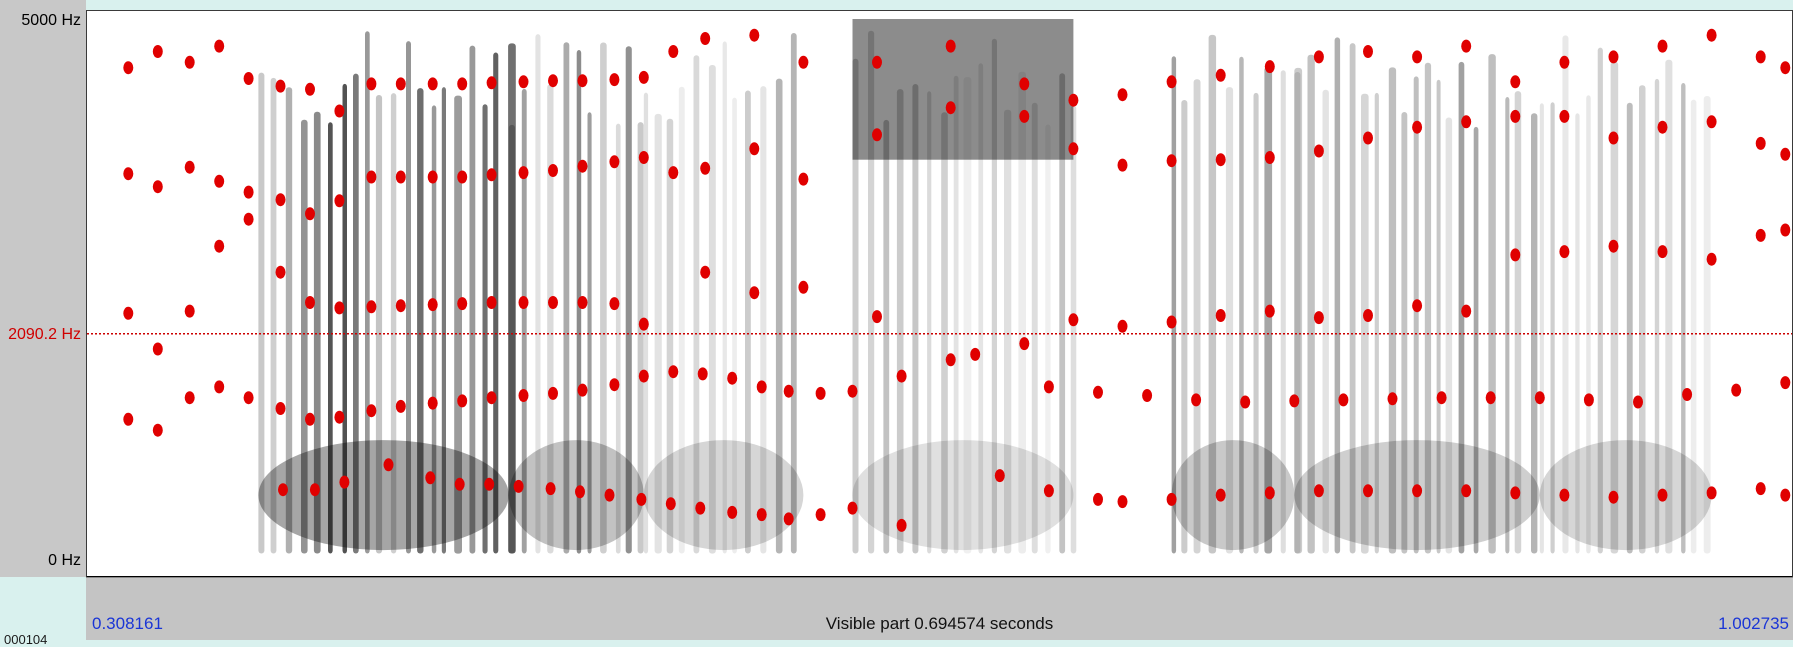 The height and width of the screenshot is (647, 1793). What do you see at coordinates (51, 20) in the screenshot?
I see `freq-top-label: 5000 Hz` at bounding box center [51, 20].